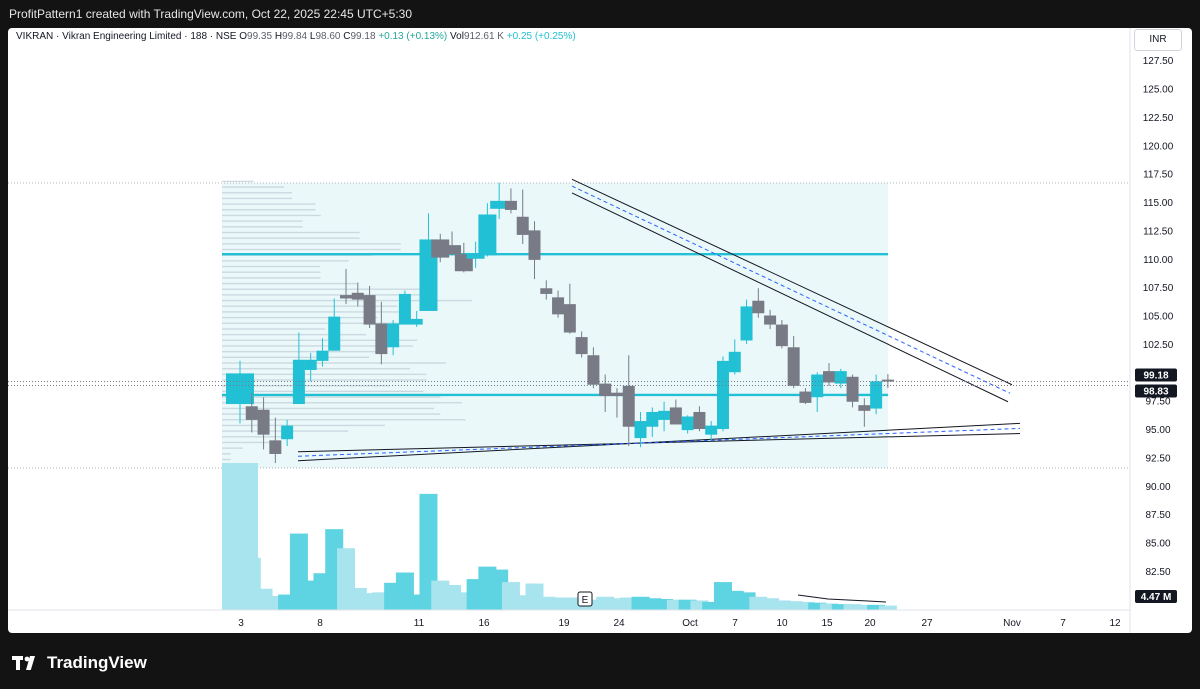 The image size is (1200, 689). What do you see at coordinates (79, 663) in the screenshot?
I see `tradingview-logo: TradingView` at bounding box center [79, 663].